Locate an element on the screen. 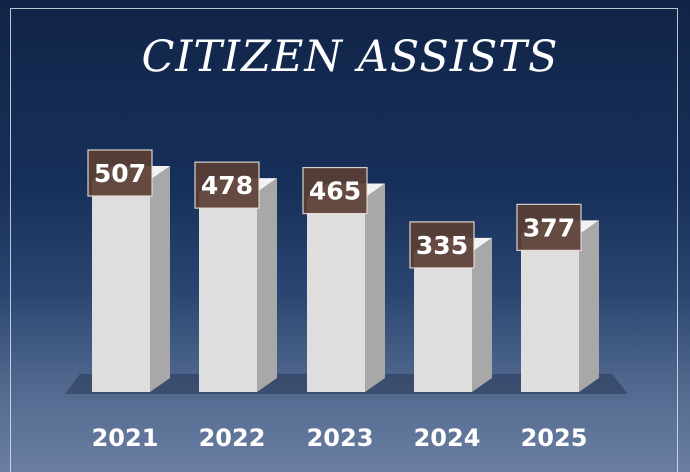  x-tick-label-2025: 2025 is located at coordinates (554, 438).